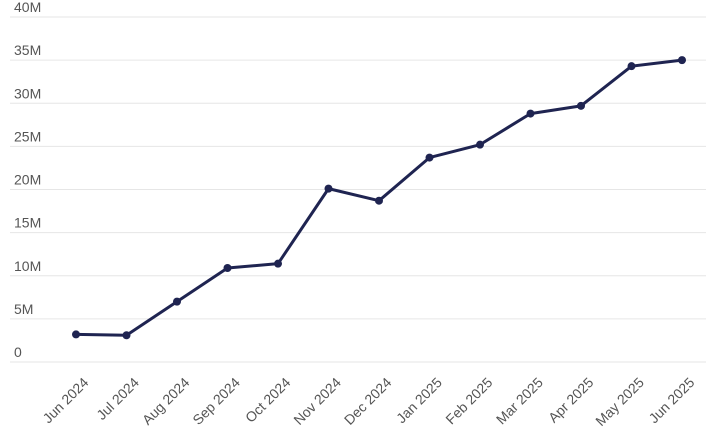 This screenshot has width=715, height=444. I want to click on x-tick-label: Apr 2025, so click(571, 400).